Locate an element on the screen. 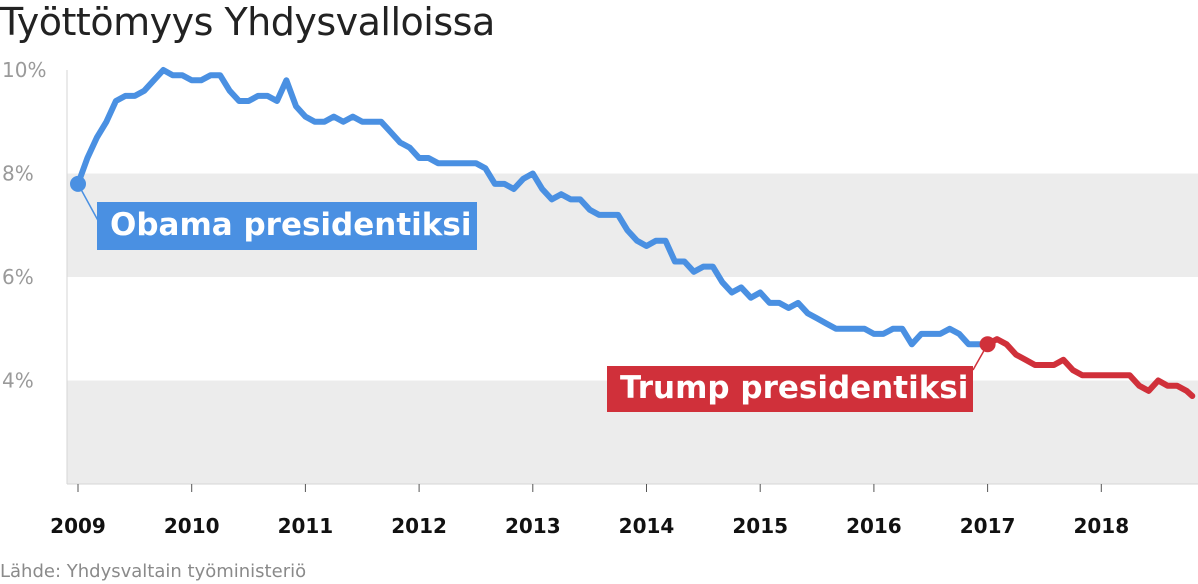 Image resolution: width=1198 pixels, height=584 pixels. y-axis-ticks: 10% 8% 6% 4% is located at coordinates (24, 225).